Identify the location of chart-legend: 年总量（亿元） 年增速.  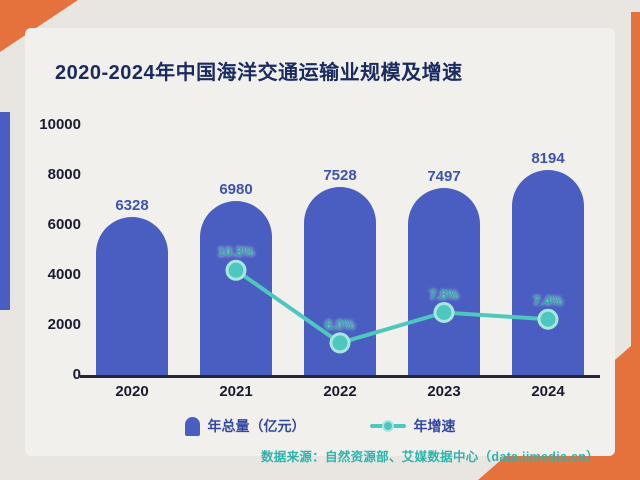
(320, 426).